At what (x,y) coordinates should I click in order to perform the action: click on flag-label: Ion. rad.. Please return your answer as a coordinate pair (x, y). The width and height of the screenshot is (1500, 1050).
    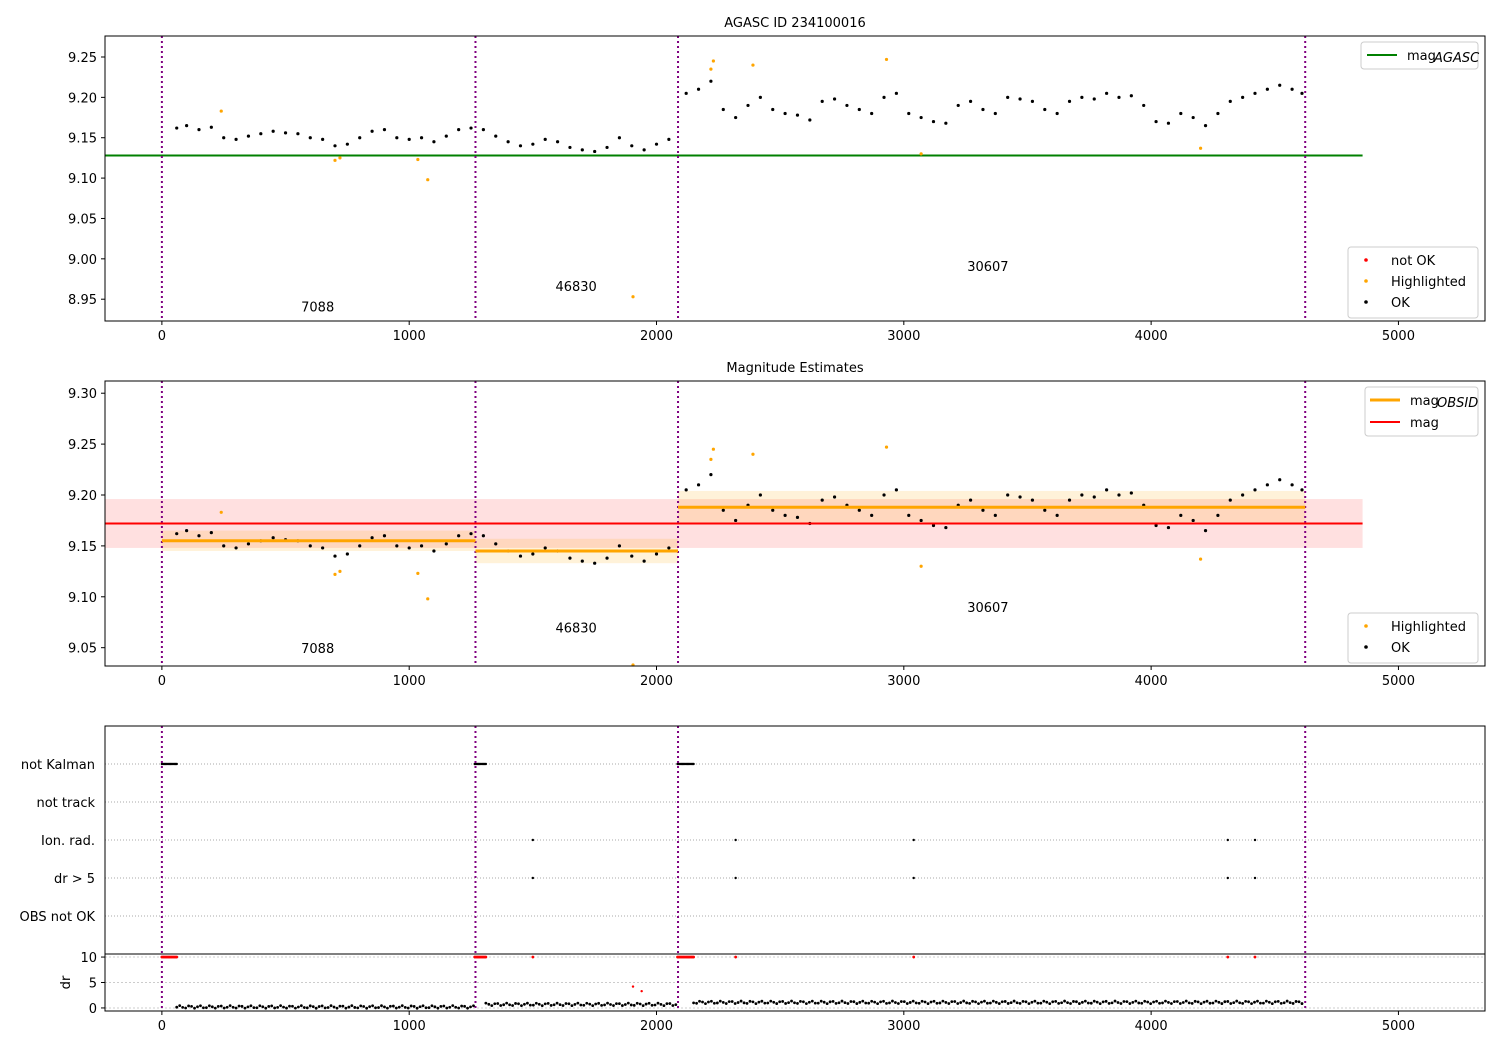
    Looking at the image, I should click on (68, 841).